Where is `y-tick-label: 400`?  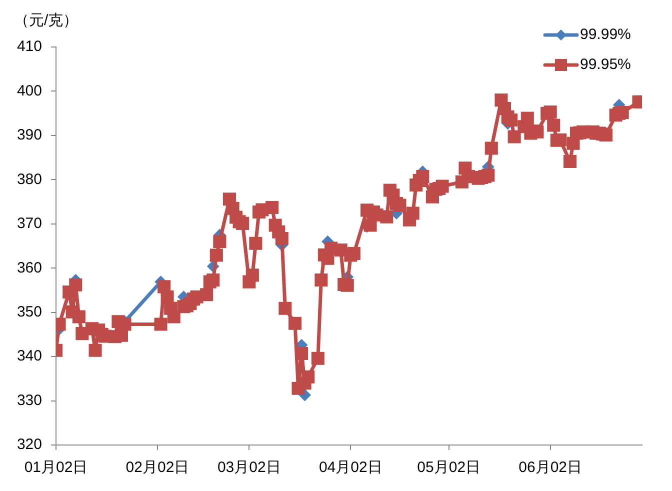
y-tick-label: 400 is located at coordinates (29, 91).